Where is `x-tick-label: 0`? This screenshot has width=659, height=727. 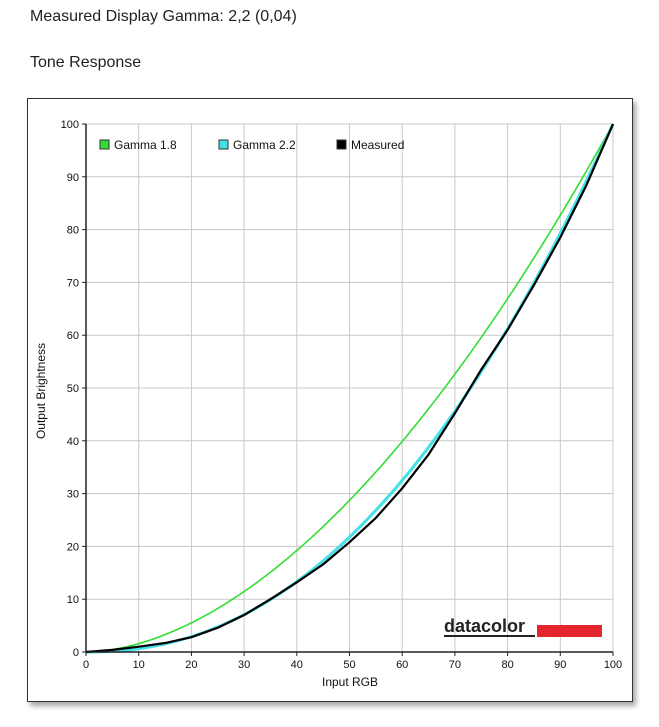 x-tick-label: 0 is located at coordinates (86, 665).